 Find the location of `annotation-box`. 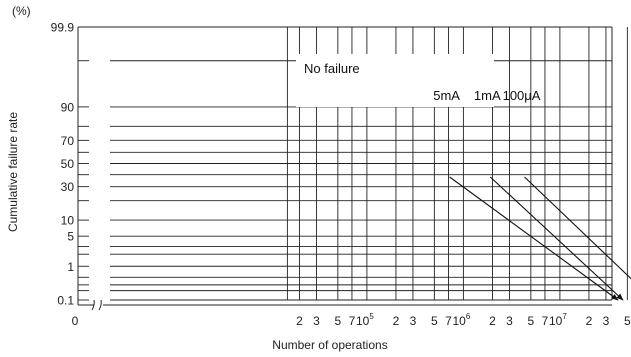

annotation-box is located at coordinates (395, 80).